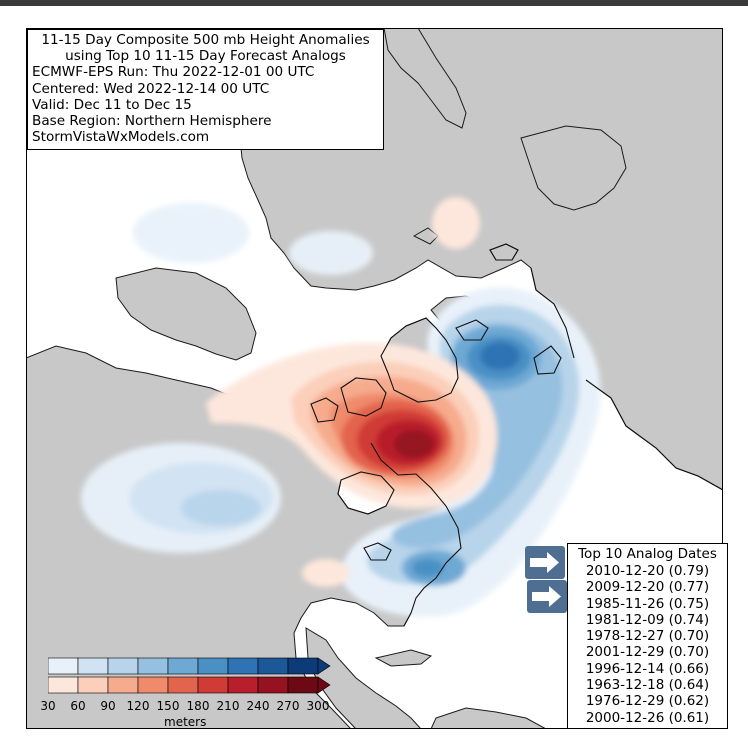 The height and width of the screenshot is (750, 748). I want to click on next-arrow-button, so click(545, 562).